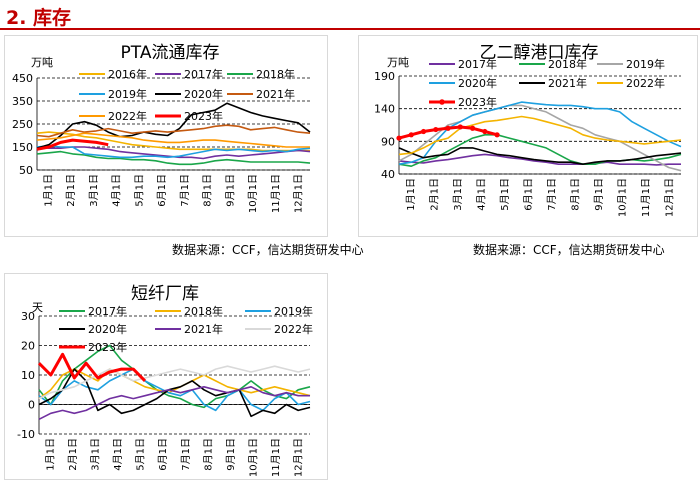 This screenshot has height=483, width=700. Describe the element at coordinates (22, 78) in the screenshot. I see `pta-y-tick-label: 450` at that location.